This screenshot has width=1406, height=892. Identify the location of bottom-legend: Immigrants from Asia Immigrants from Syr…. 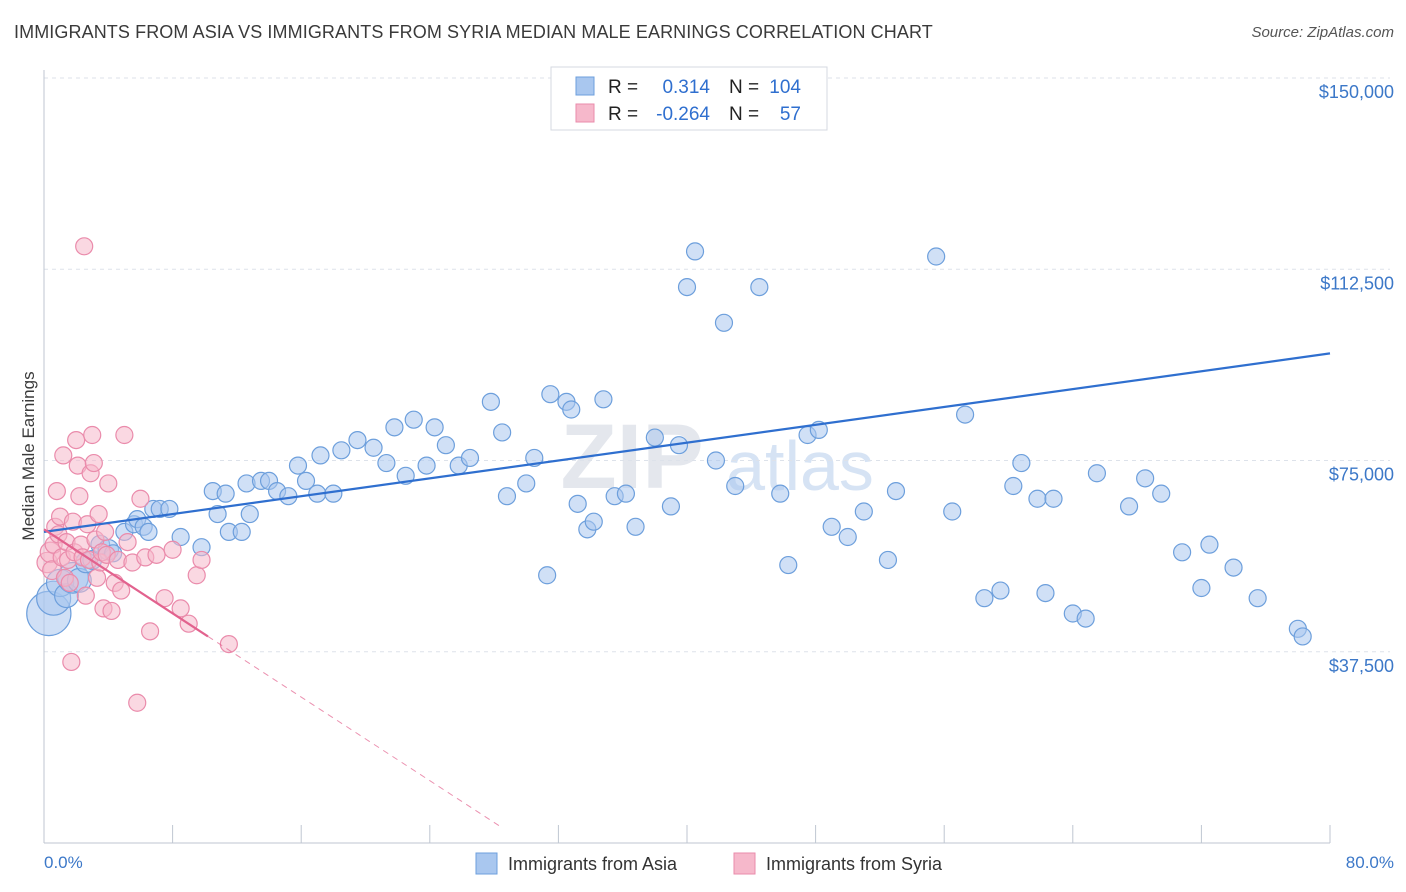
(709, 863).